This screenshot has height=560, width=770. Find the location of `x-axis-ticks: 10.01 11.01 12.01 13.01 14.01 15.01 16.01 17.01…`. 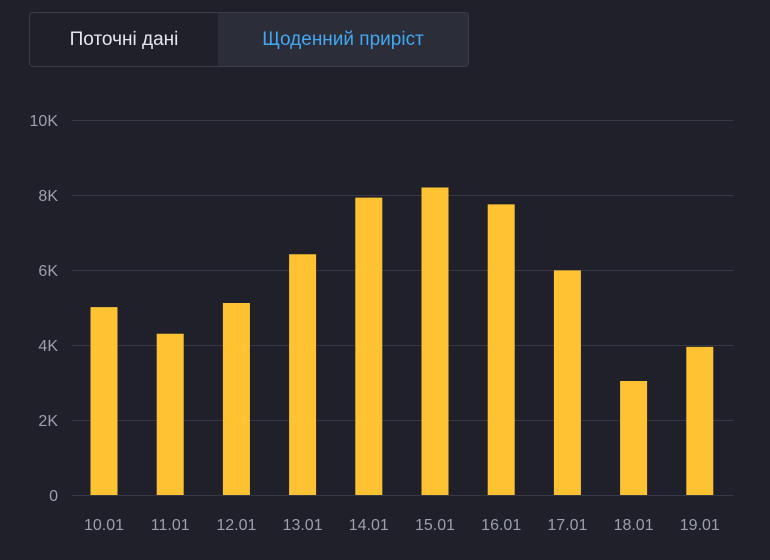

x-axis-ticks: 10.01 11.01 12.01 13.01 14.01 15.01 16.01 17.01… is located at coordinates (402, 525).